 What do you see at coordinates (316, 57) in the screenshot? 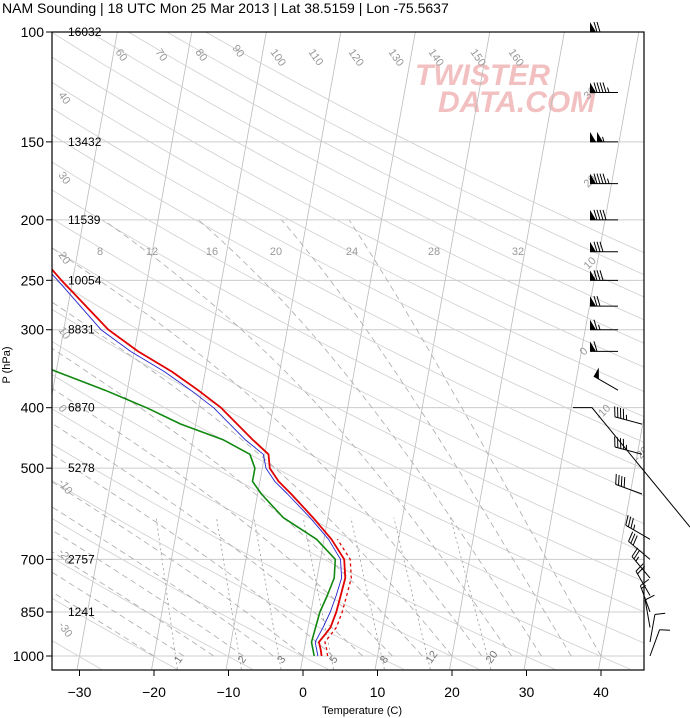
I see `adiabat-label: 110` at bounding box center [316, 57].